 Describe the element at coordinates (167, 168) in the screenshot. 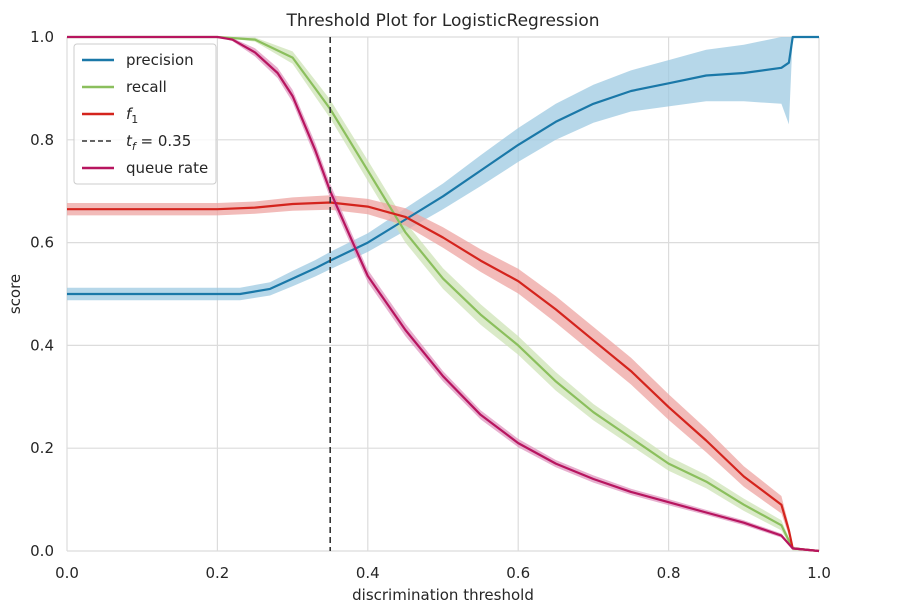

I see `legend-label: queue rate` at that location.